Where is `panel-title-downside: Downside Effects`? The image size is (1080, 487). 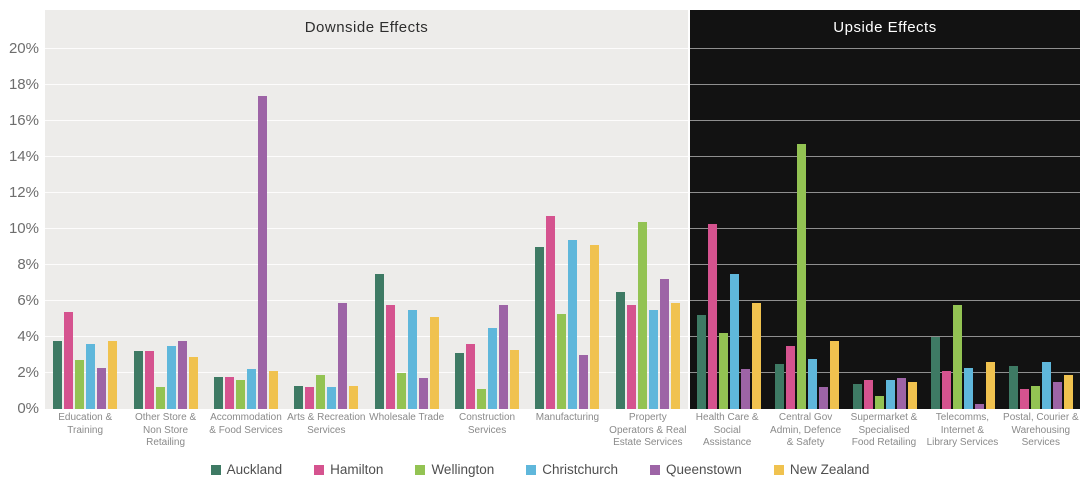 panel-title-downside: Downside Effects is located at coordinates (366, 27).